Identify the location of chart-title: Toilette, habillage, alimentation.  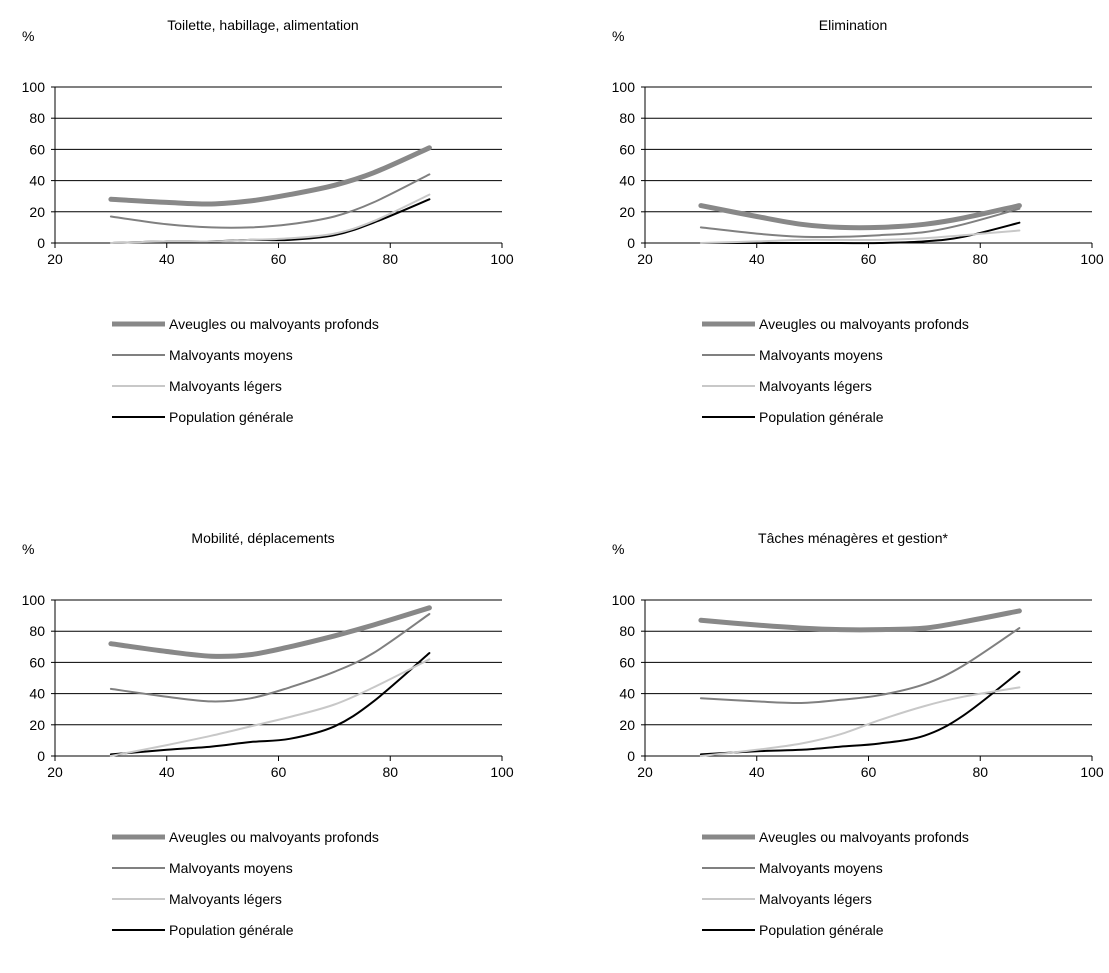
(262, 25).